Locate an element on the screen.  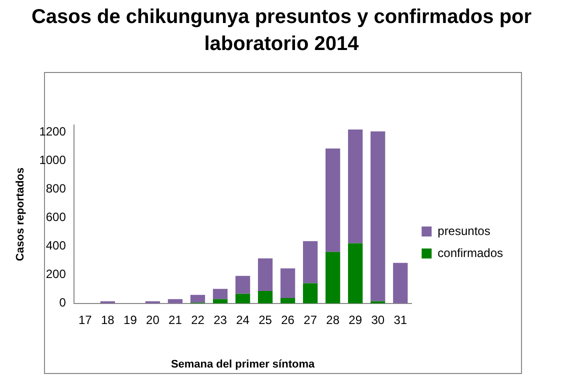
x-tick-label: 21 is located at coordinates (175, 319).